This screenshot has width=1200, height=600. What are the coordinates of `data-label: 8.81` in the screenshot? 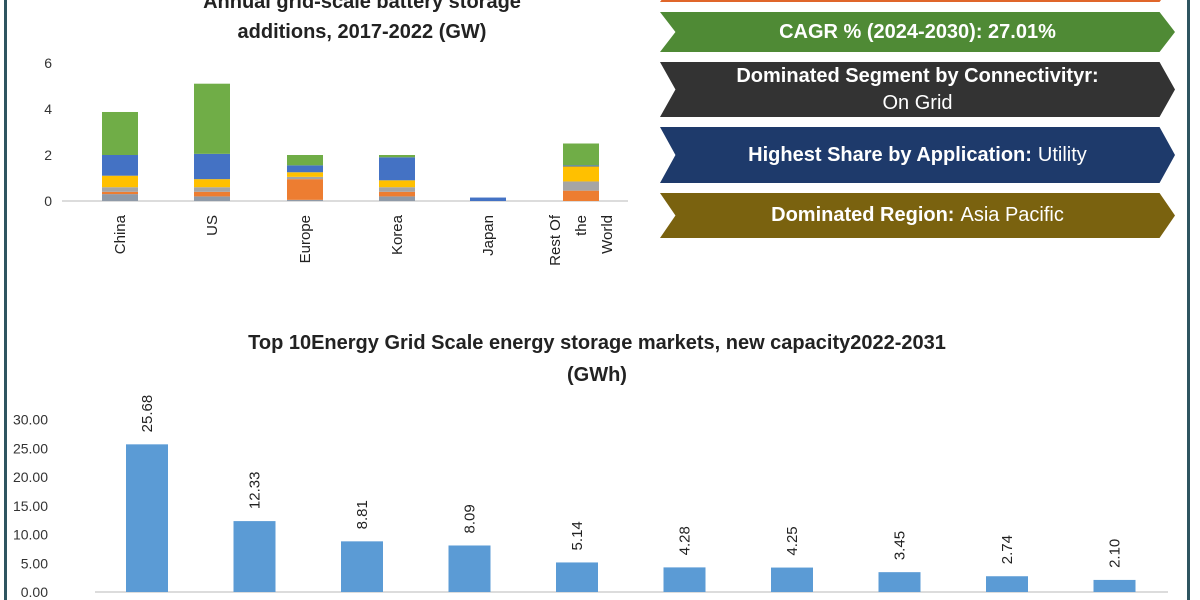 It's located at (362, 514).